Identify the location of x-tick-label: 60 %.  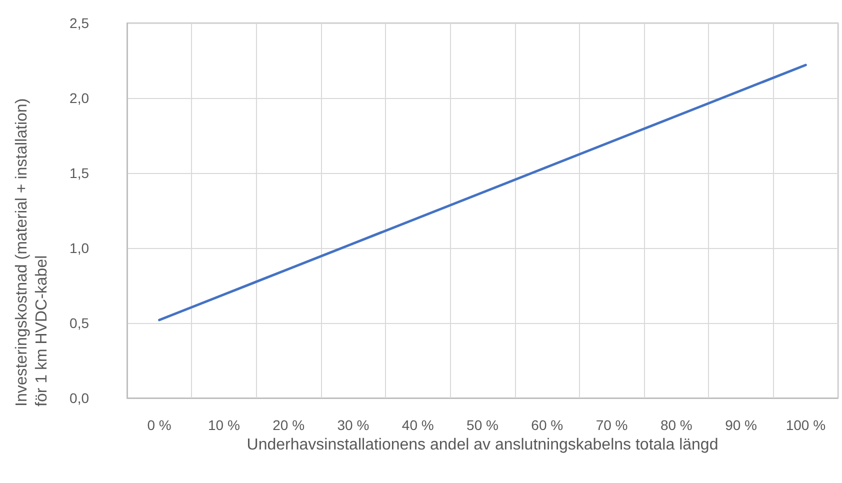
(547, 425).